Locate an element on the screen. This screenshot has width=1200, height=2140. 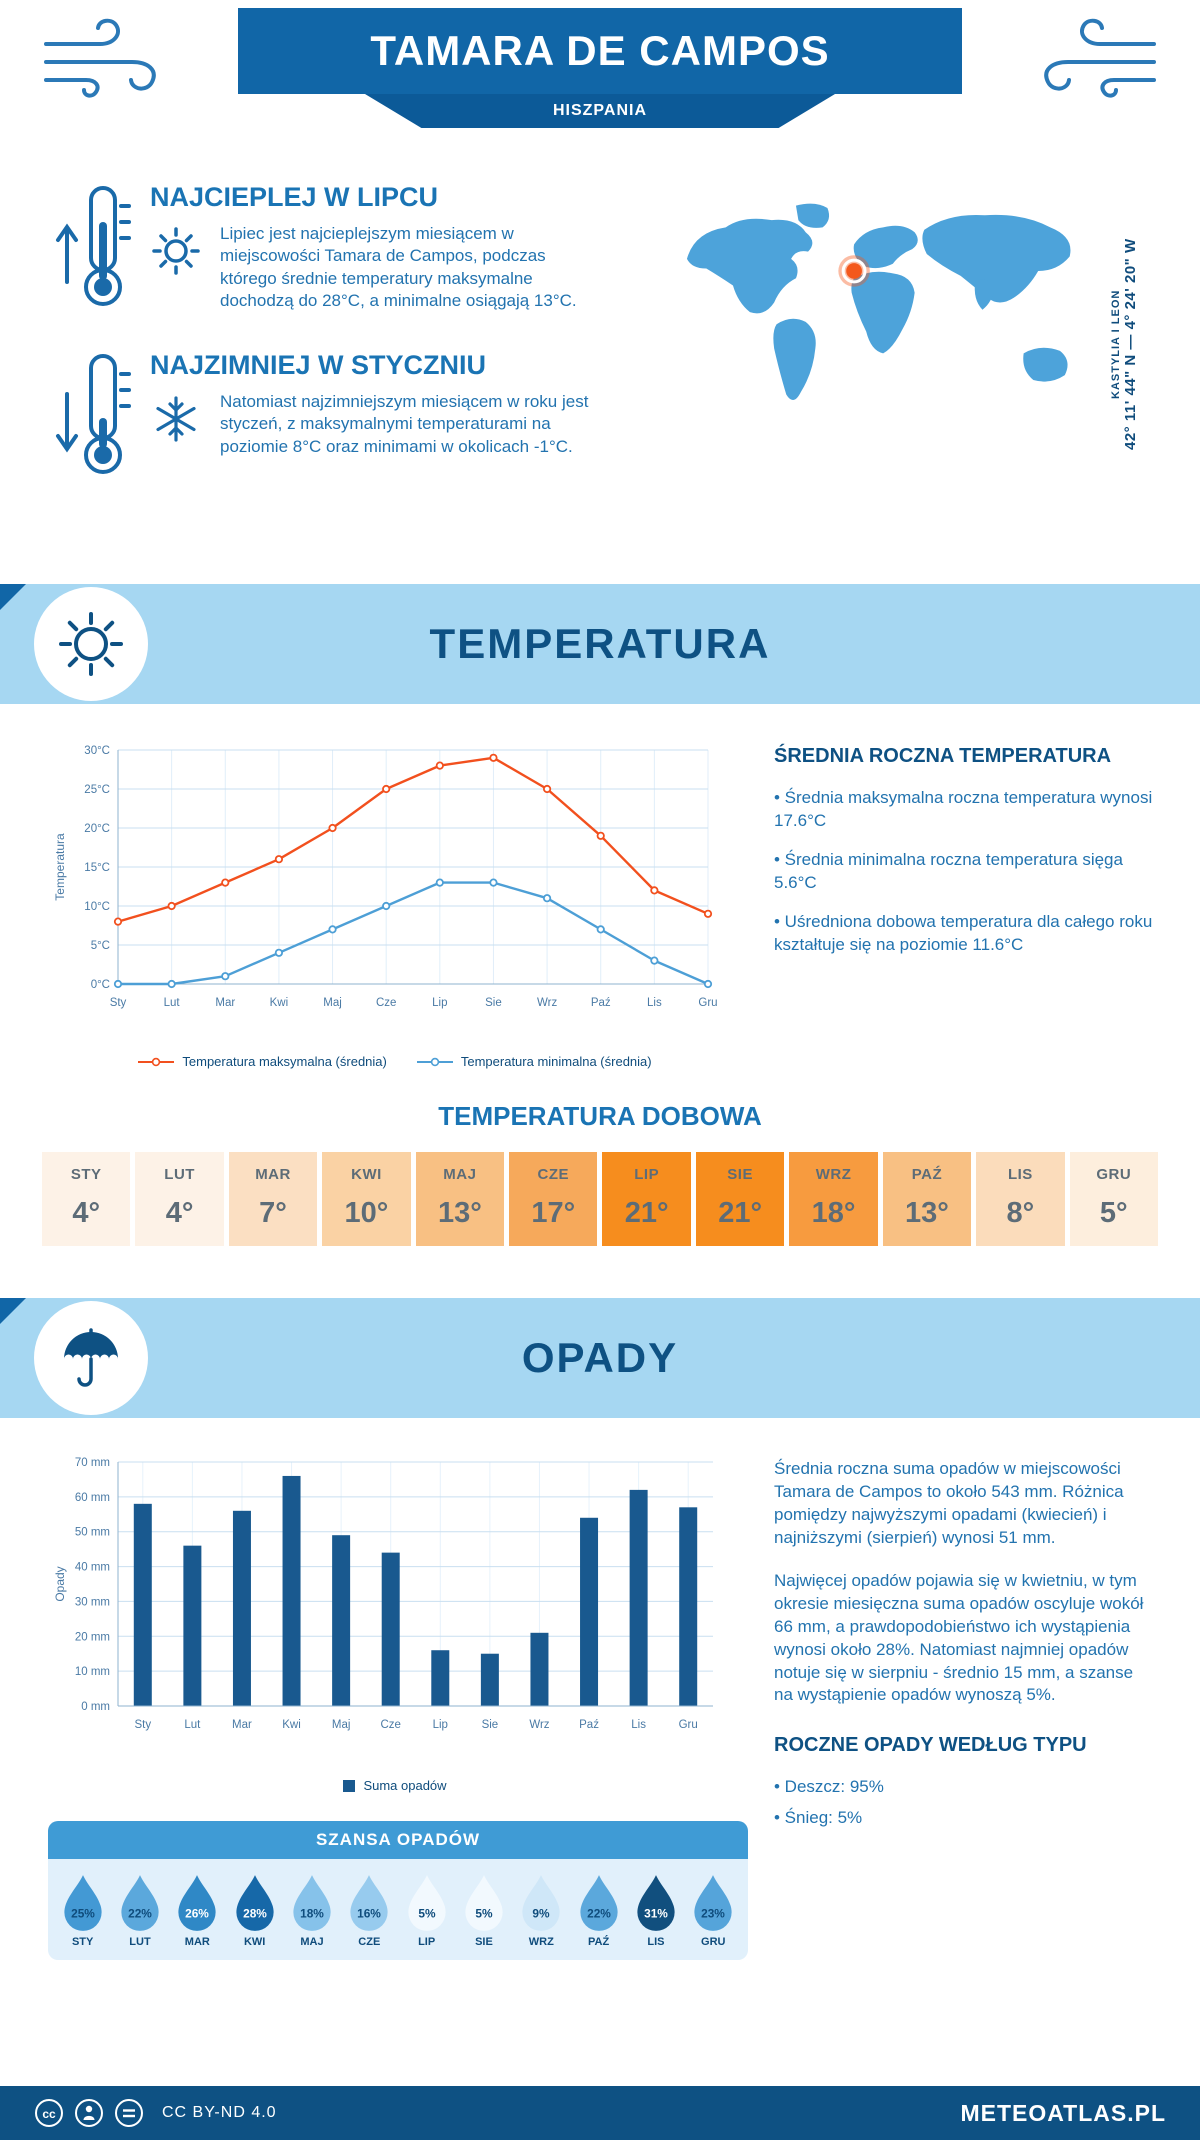
coordinates-label: 42° 11' 44" N — 4° 24' 20" W is located at coordinates (1130, 344).